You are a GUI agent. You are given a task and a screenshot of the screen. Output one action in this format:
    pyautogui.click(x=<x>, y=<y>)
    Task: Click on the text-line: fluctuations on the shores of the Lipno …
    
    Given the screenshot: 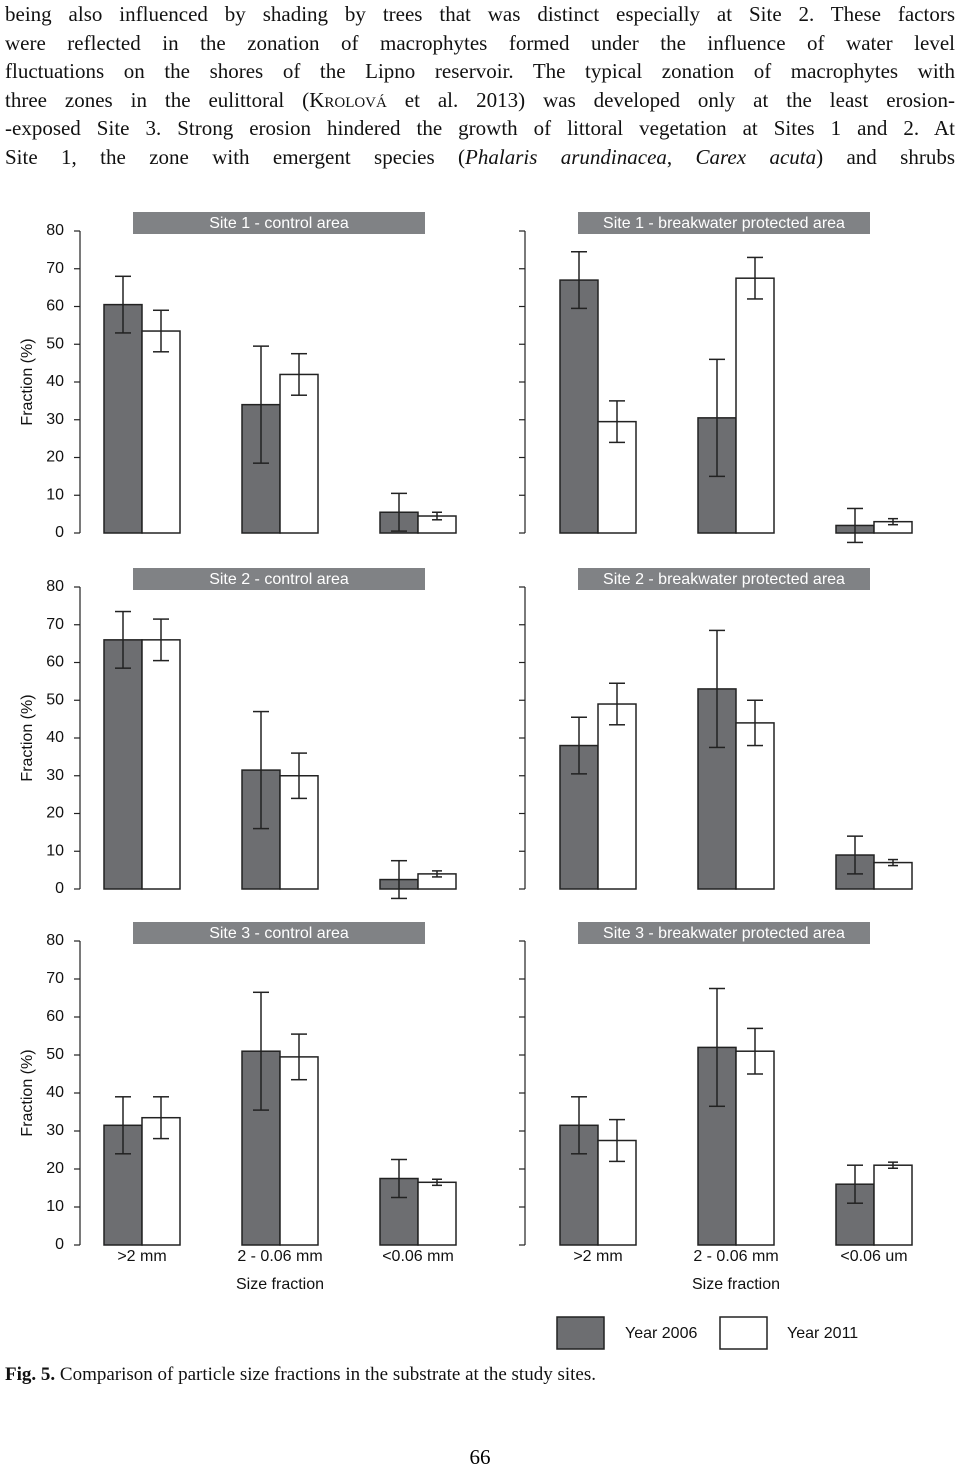 What is the action you would take?
    pyautogui.click(x=480, y=71)
    